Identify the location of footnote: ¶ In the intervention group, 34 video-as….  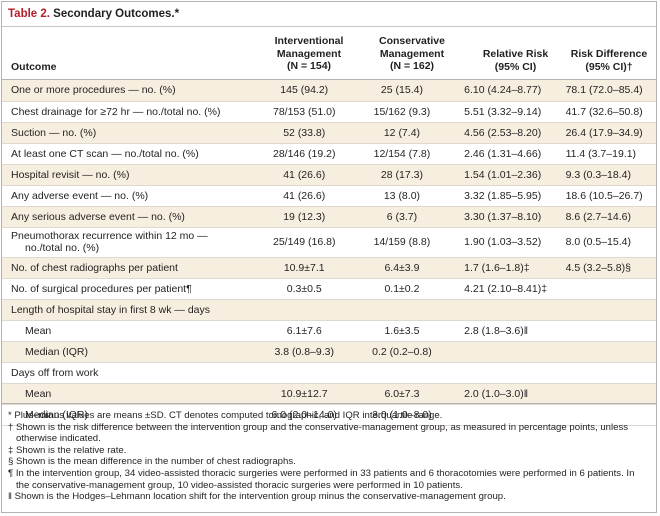
(321, 479).